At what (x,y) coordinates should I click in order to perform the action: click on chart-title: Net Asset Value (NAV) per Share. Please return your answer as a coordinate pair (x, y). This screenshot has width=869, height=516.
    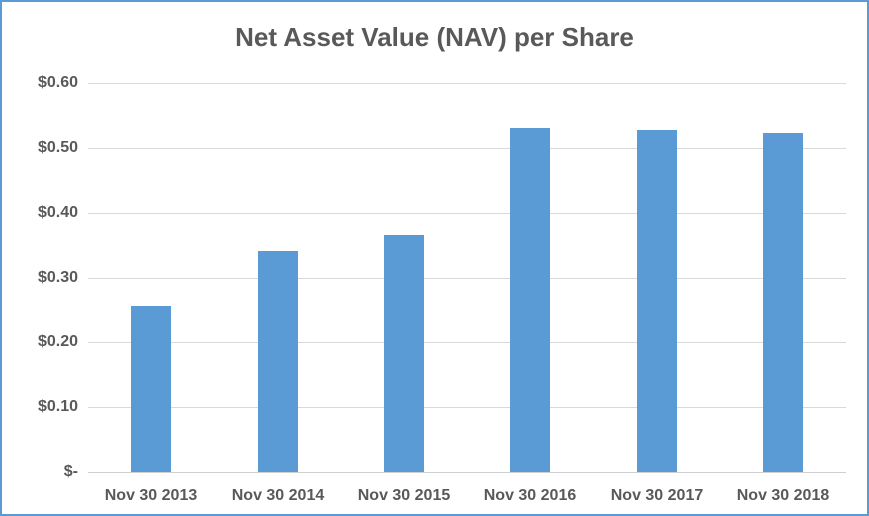
    Looking at the image, I should click on (434, 37).